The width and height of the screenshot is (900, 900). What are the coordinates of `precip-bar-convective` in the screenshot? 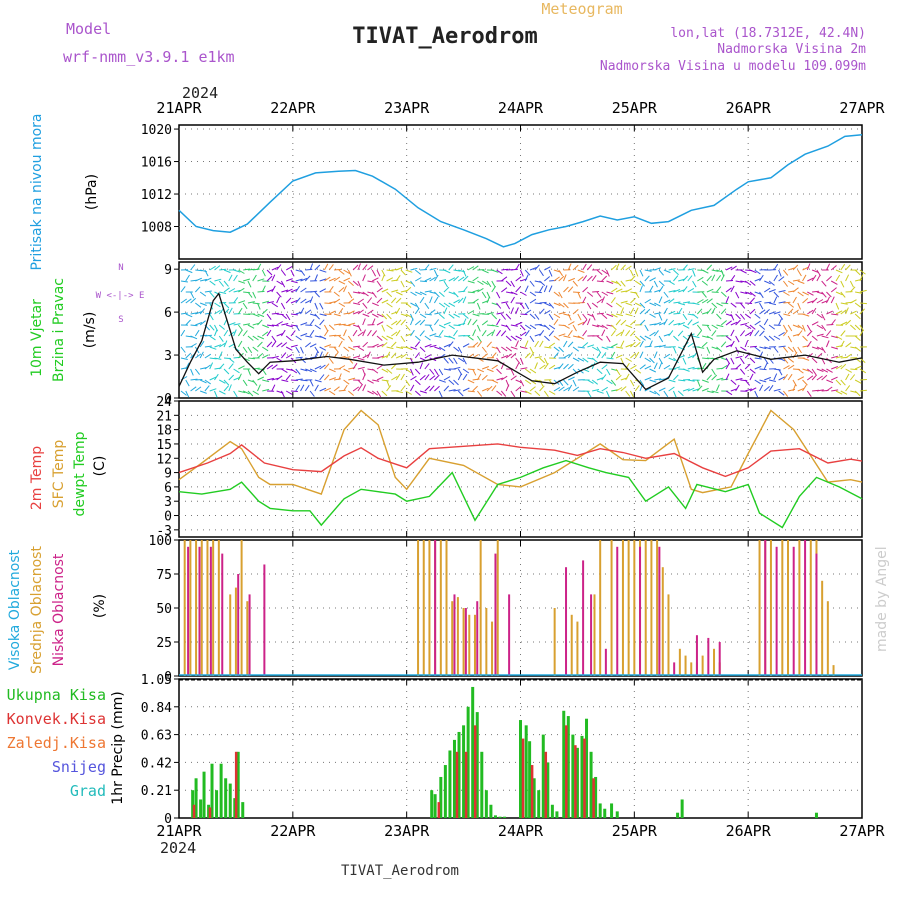 It's located at (194, 811).